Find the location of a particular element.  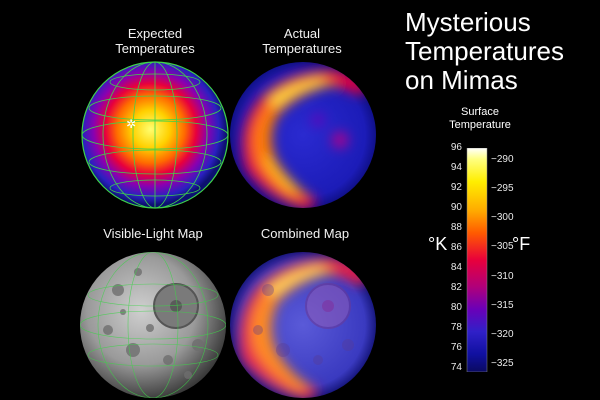

combined-map-label: Combined Map is located at coordinates (305, 233).